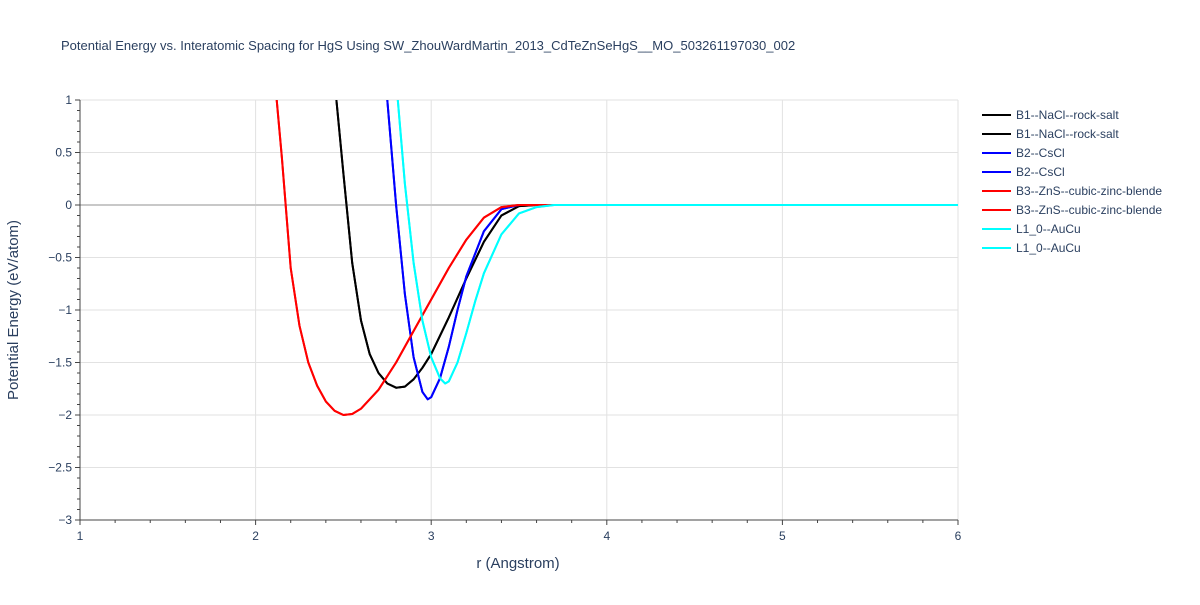 This screenshot has height=605, width=1200. What do you see at coordinates (431, 536) in the screenshot?
I see `x-tick-label: 3` at bounding box center [431, 536].